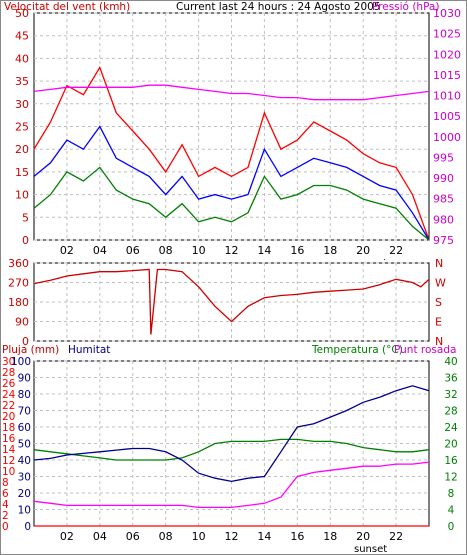 Image resolution: width=467 pixels, height=555 pixels. What do you see at coordinates (9, 450) in the screenshot?
I see `rain-y-tick-label: 14` at bounding box center [9, 450].